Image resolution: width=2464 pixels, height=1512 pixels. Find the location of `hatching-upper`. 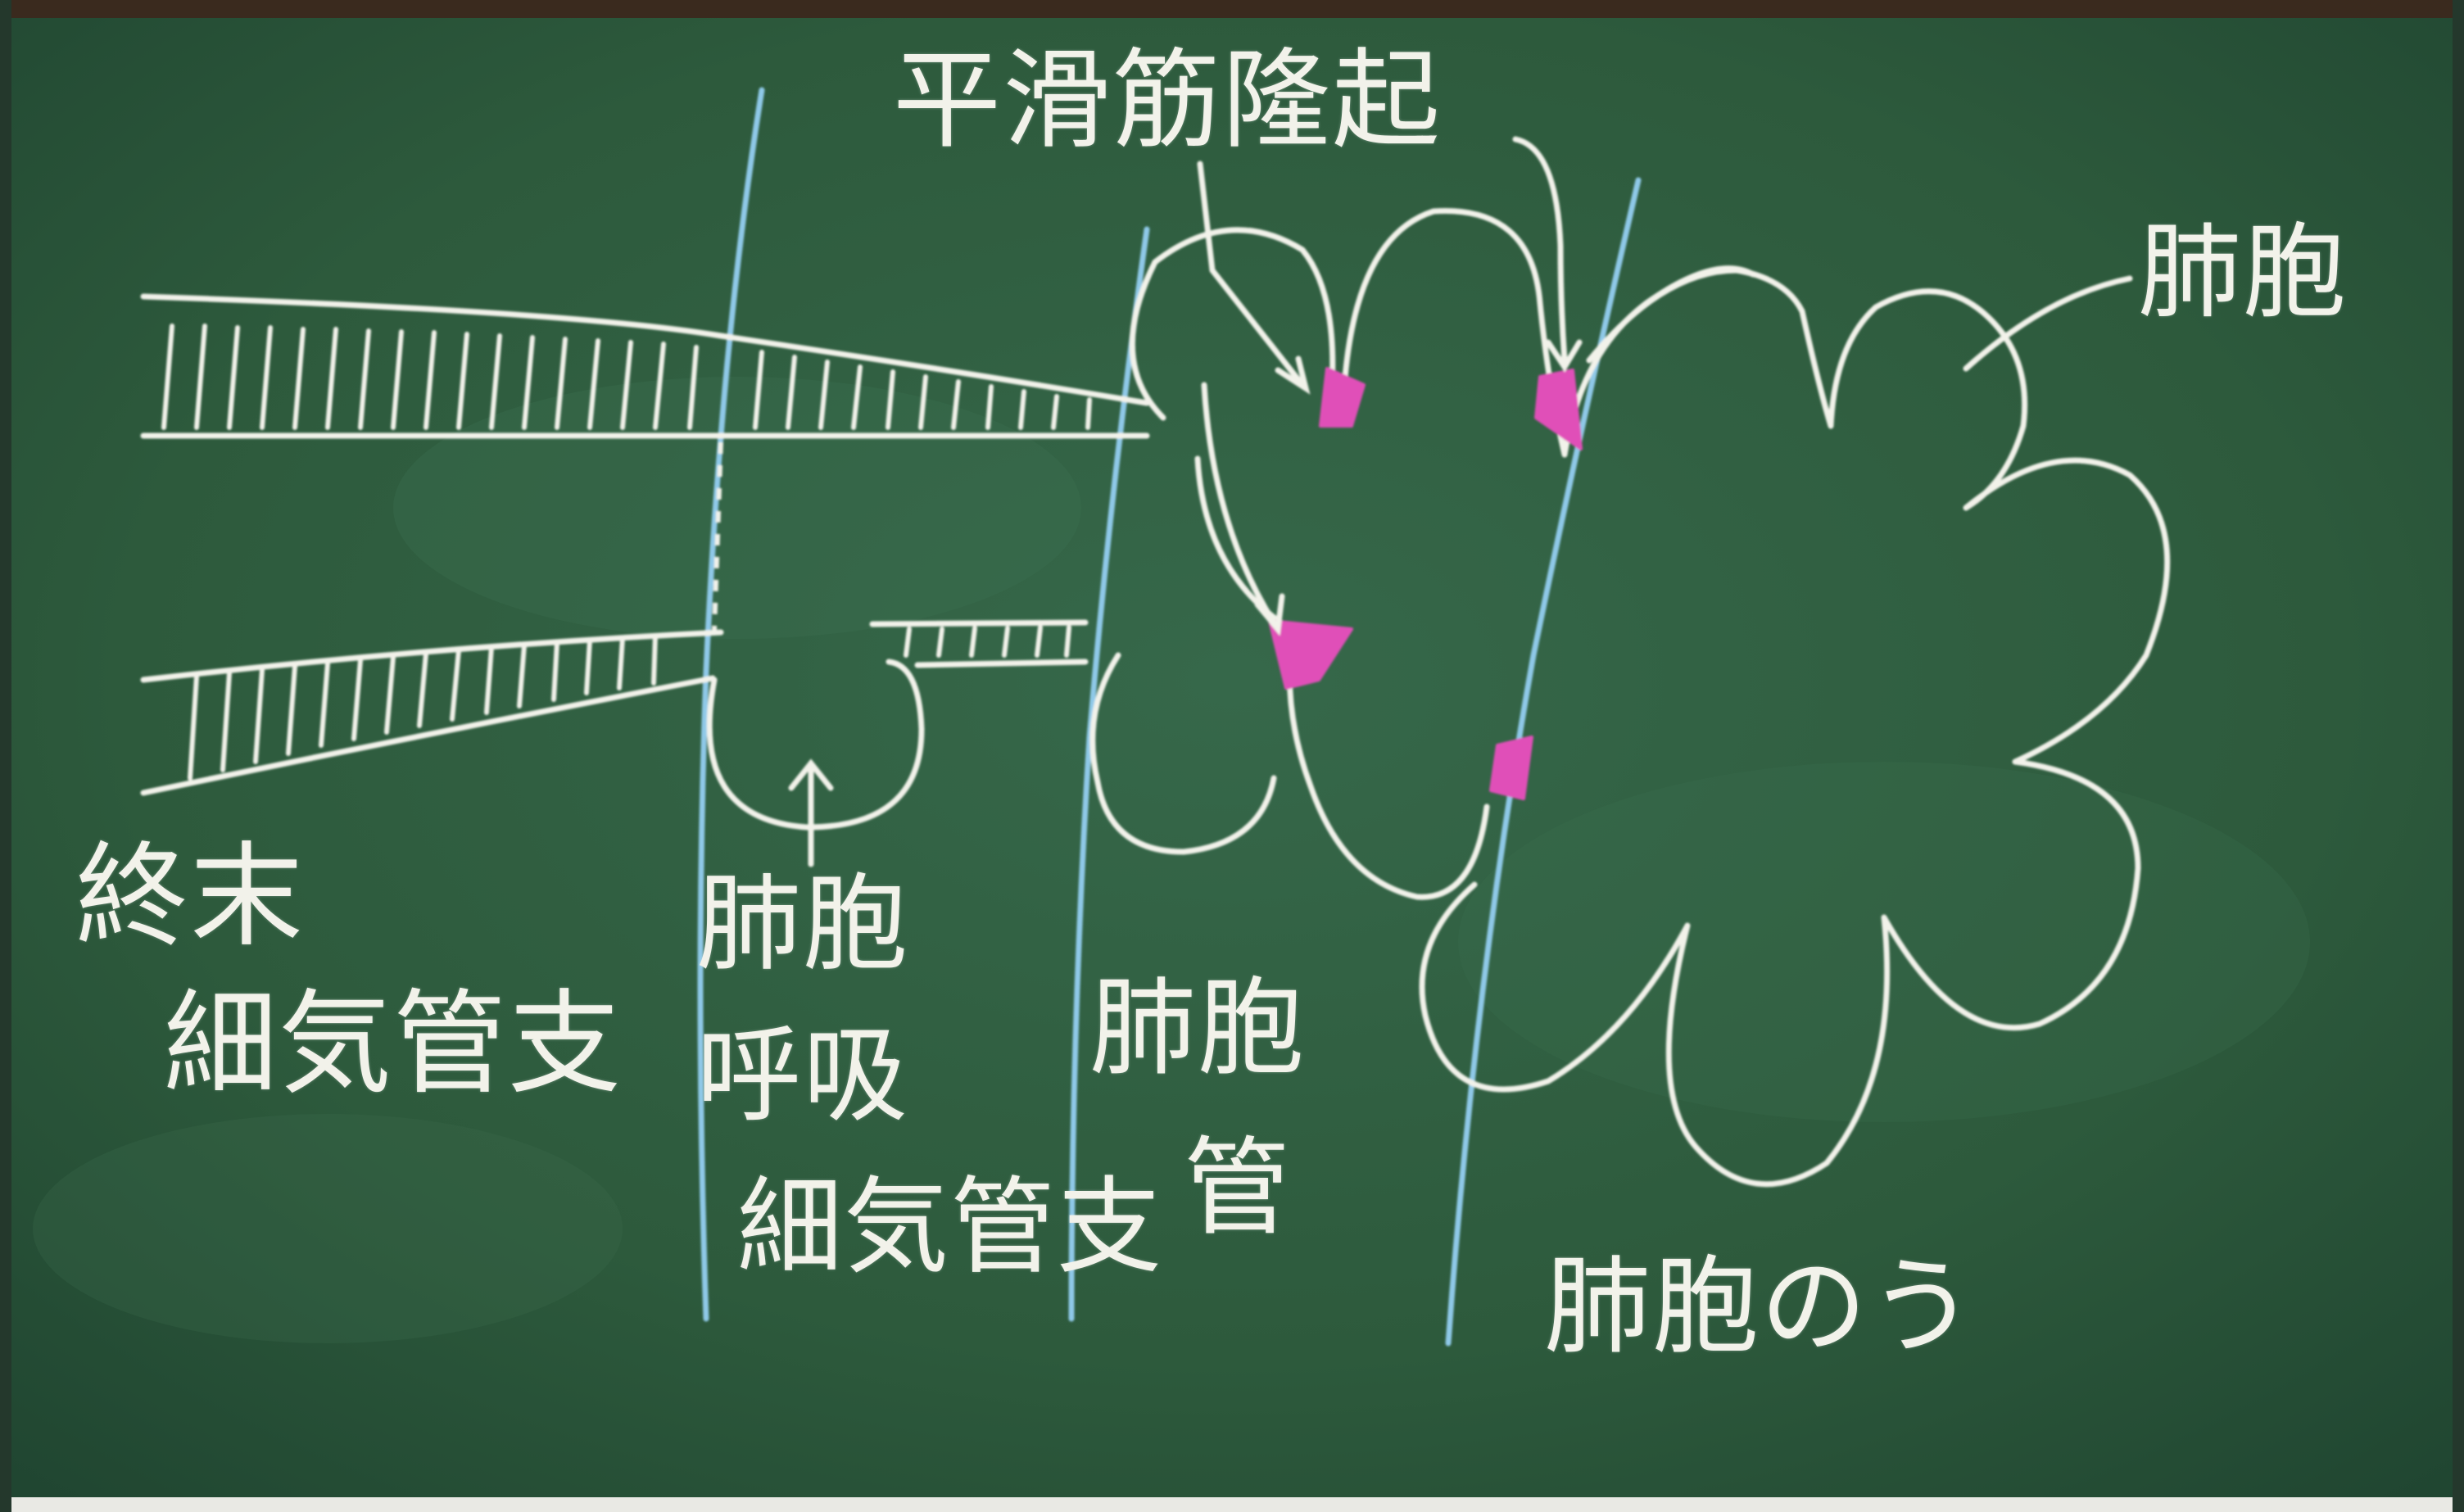

hatching-upper is located at coordinates (626, 377).